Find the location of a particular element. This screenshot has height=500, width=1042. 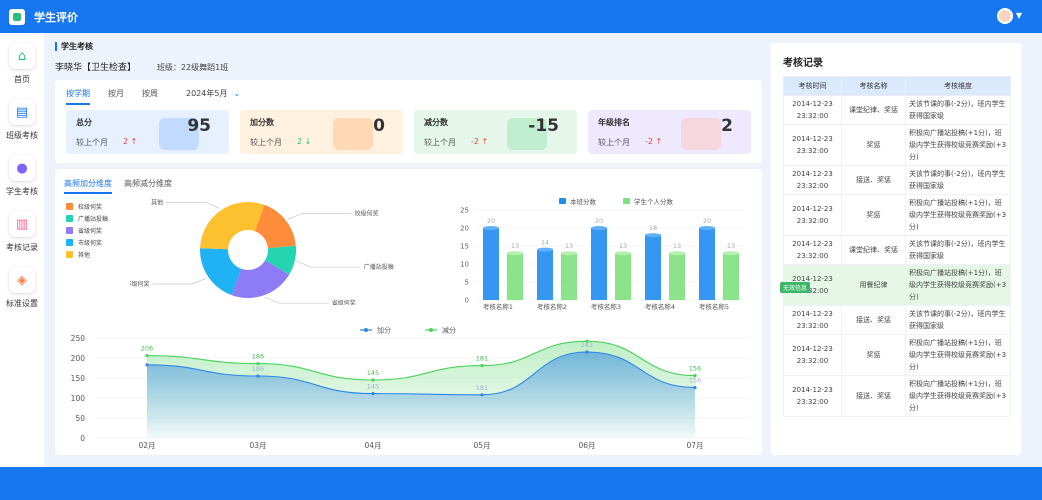

sidebar-item-label: 标准设置 is located at coordinates (22, 303).